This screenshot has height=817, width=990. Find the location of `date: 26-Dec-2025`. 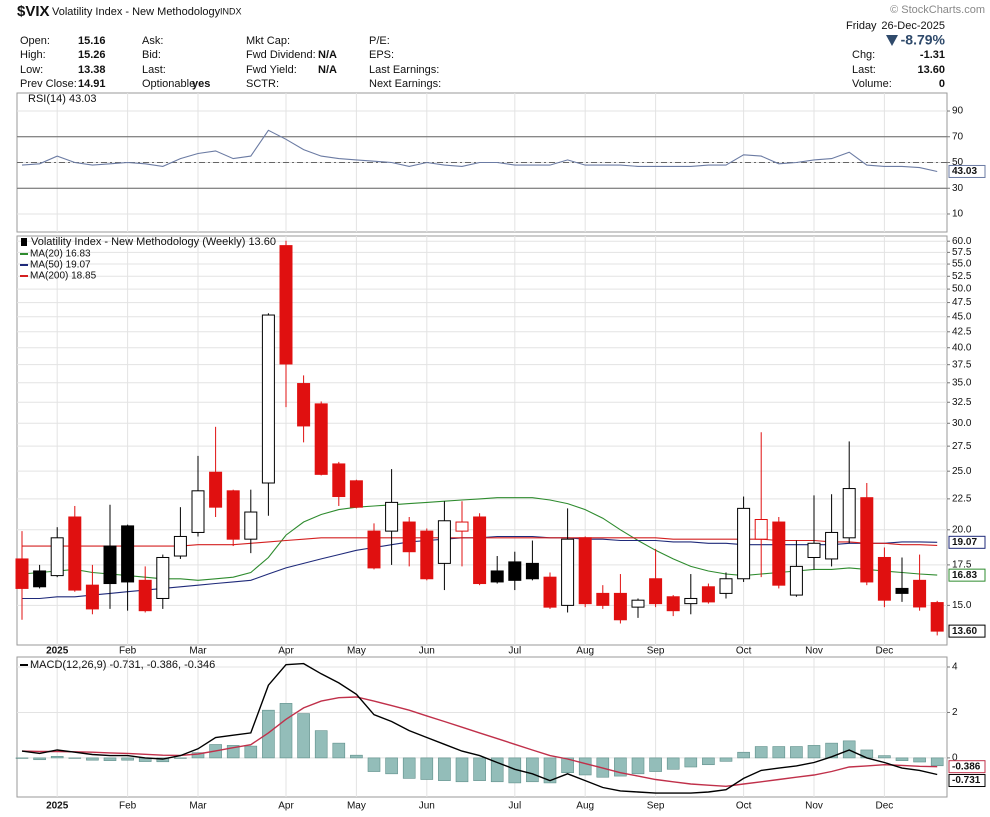

date: 26-Dec-2025 is located at coordinates (913, 26).